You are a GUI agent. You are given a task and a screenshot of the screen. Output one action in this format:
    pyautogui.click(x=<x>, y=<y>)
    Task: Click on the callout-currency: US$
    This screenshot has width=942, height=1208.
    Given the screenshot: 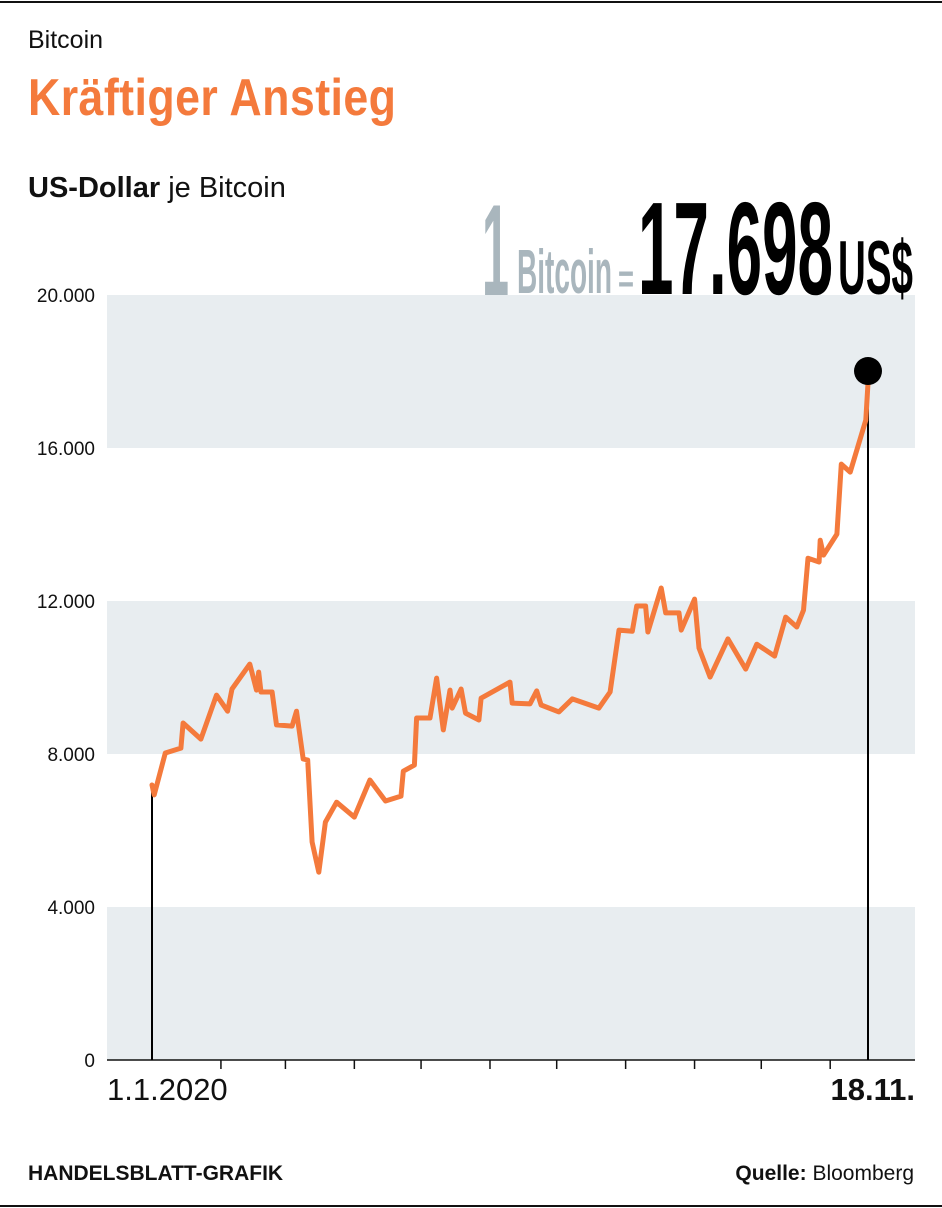 What is the action you would take?
    pyautogui.click(x=875, y=269)
    